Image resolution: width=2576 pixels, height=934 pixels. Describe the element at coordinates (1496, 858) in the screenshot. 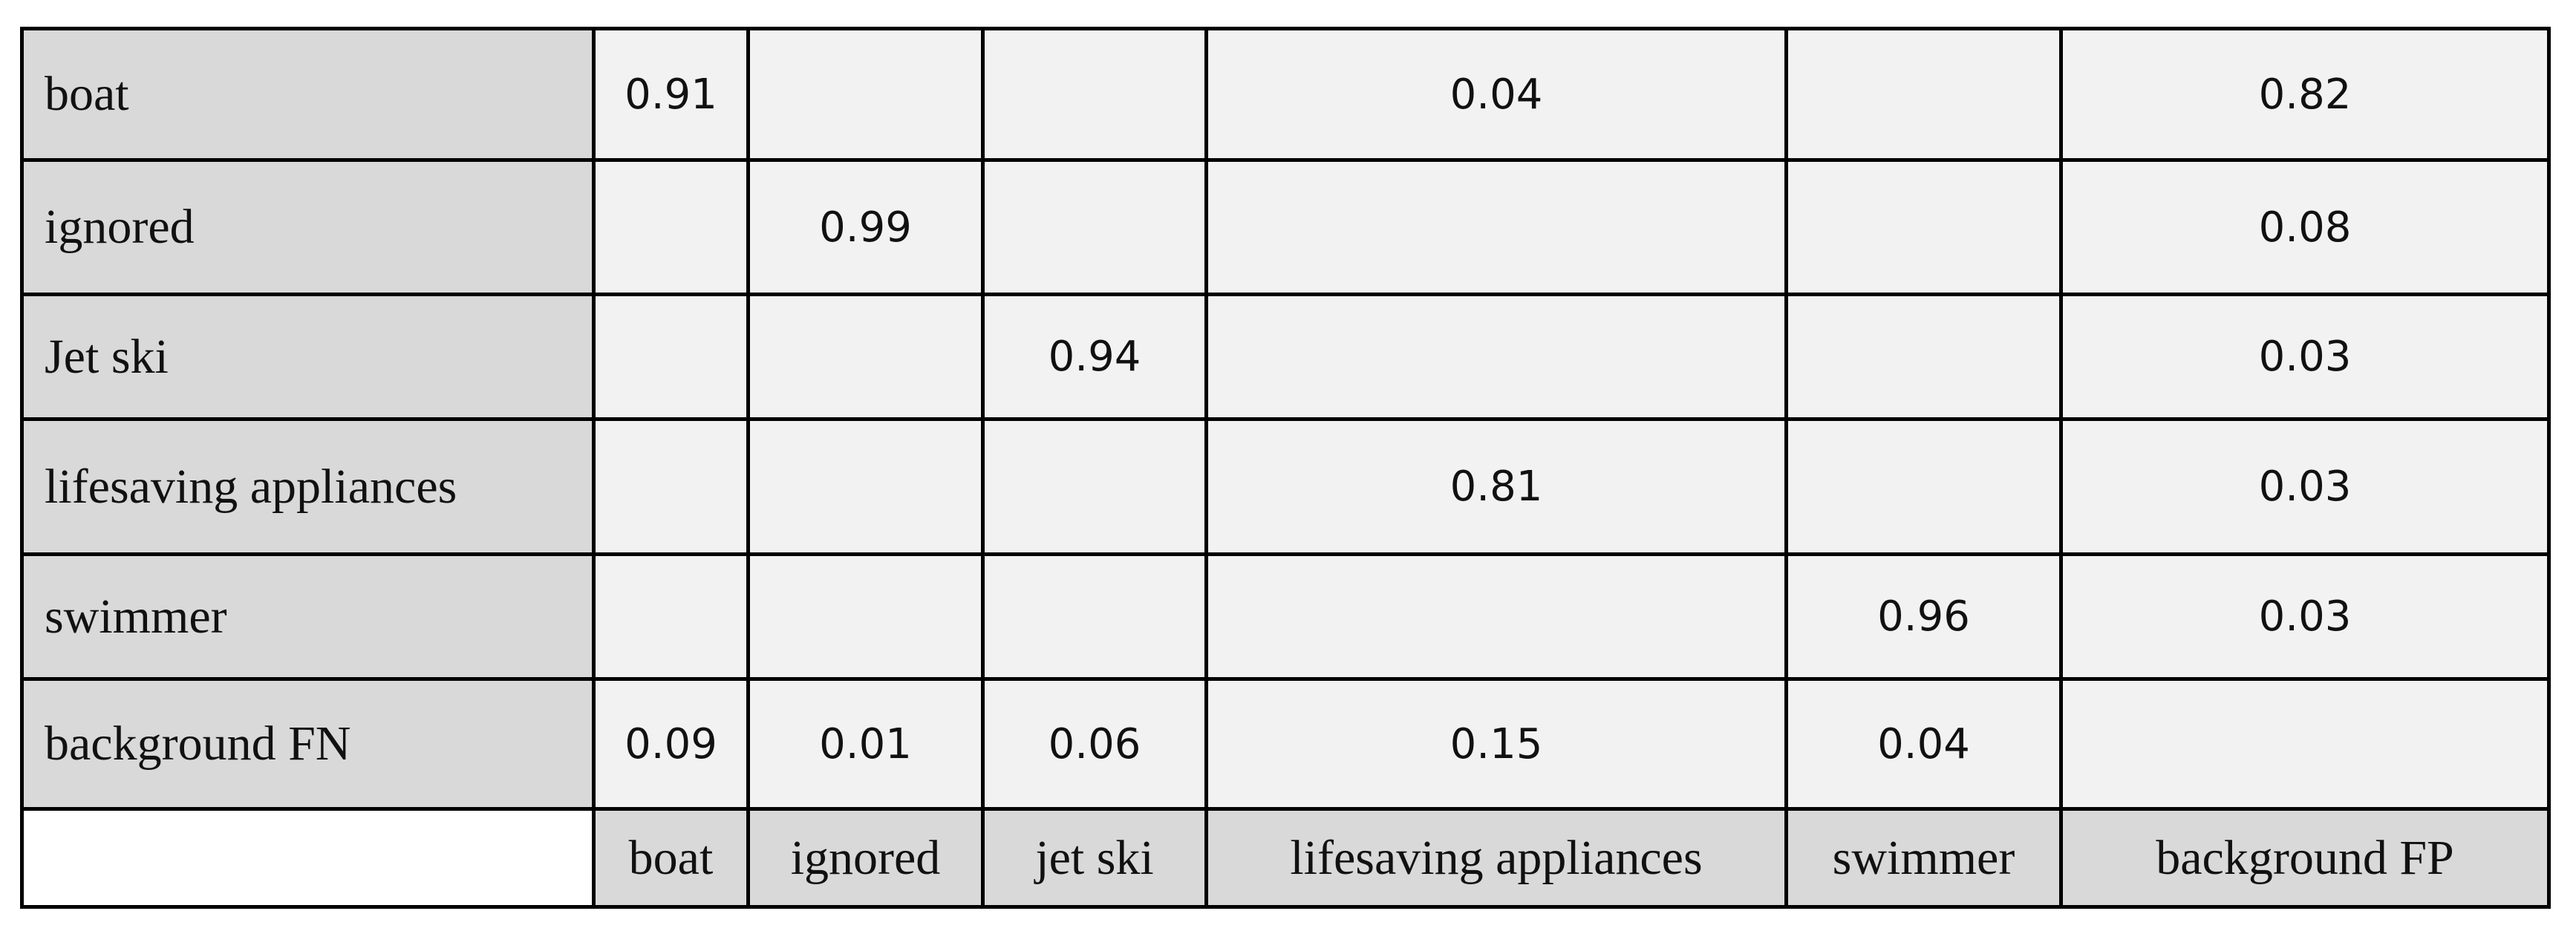

I see `column-label: lifesaving appliances` at that location.